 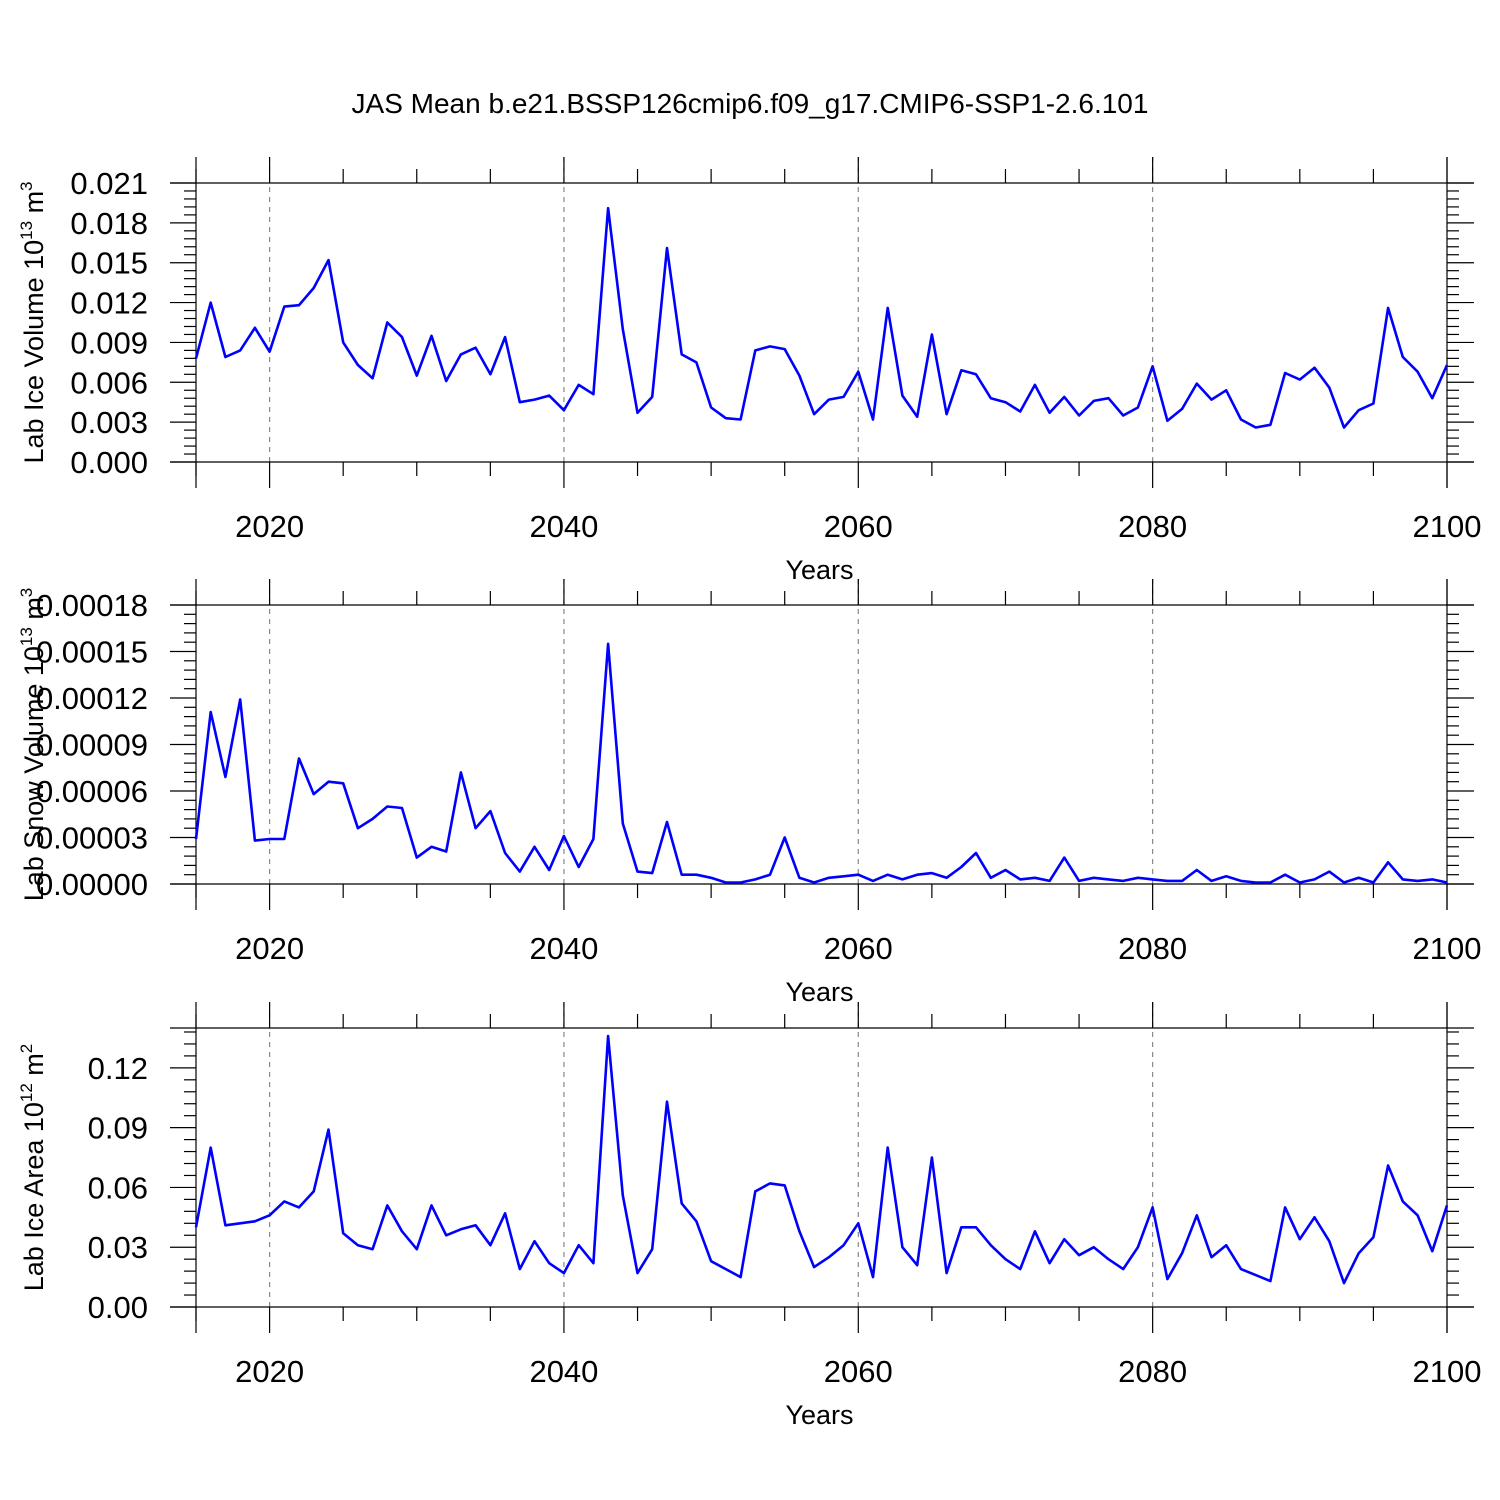 I want to click on y-tick-label: 0.015, so click(x=109, y=263).